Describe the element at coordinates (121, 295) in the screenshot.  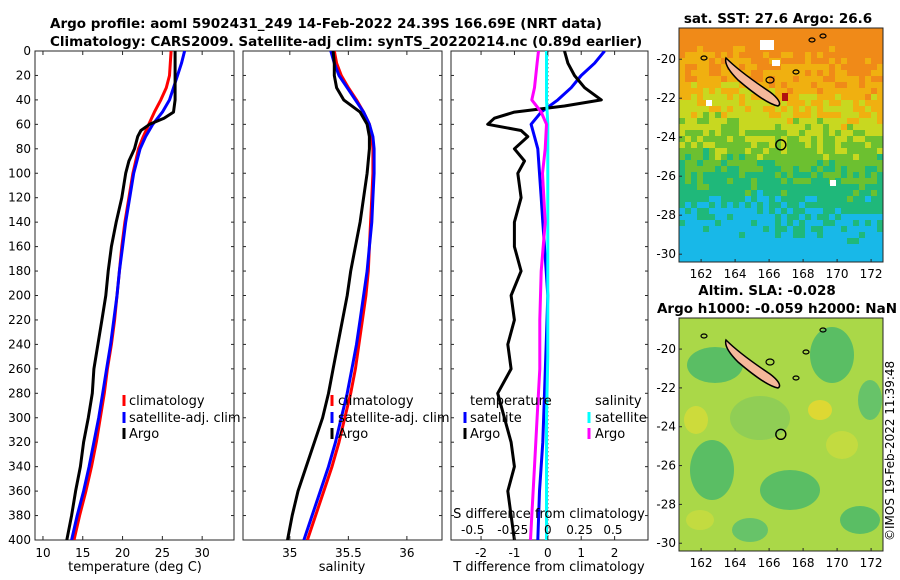
I see `series-argo-line` at that location.